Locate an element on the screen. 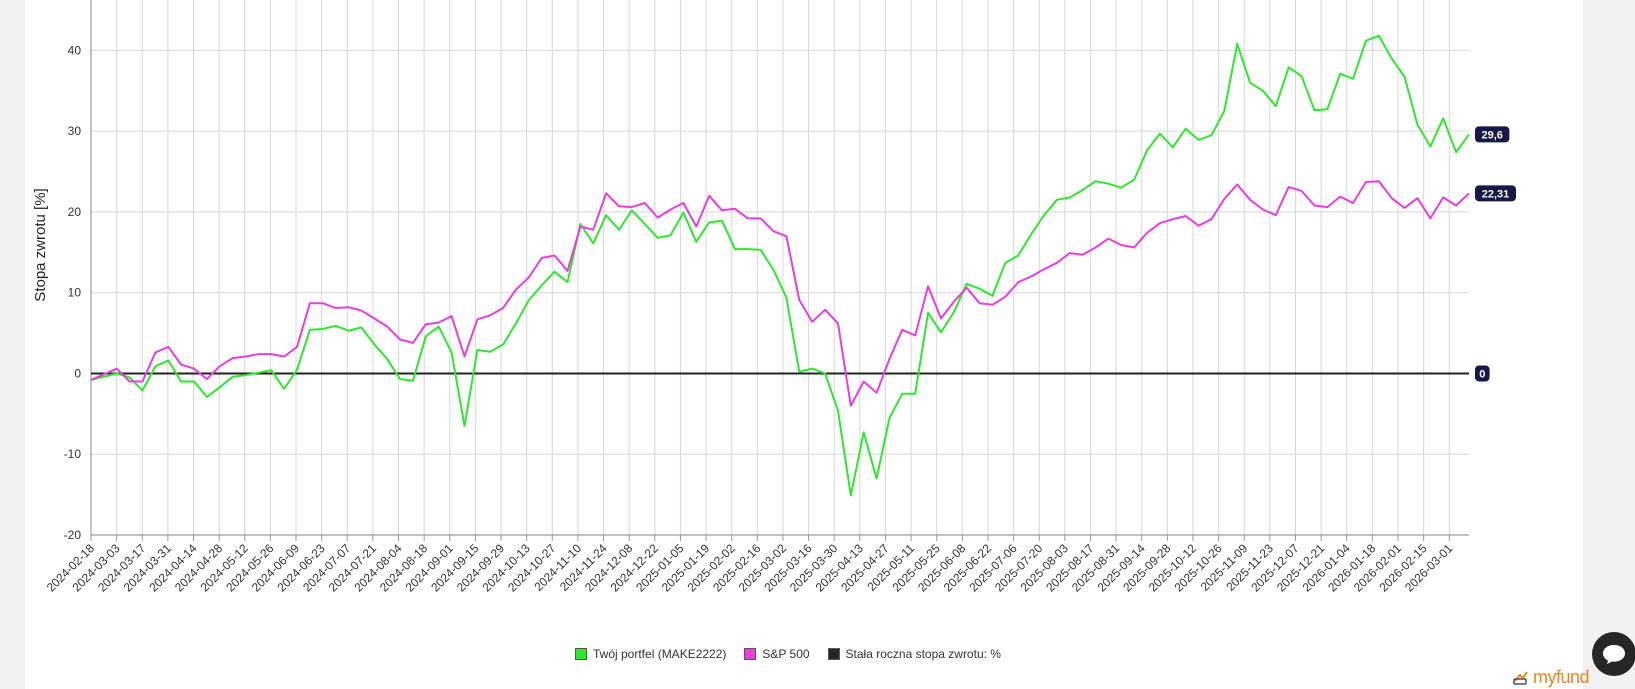 This screenshot has height=689, width=1635. end-label-series-1-text: 22,31 is located at coordinates (1496, 194).